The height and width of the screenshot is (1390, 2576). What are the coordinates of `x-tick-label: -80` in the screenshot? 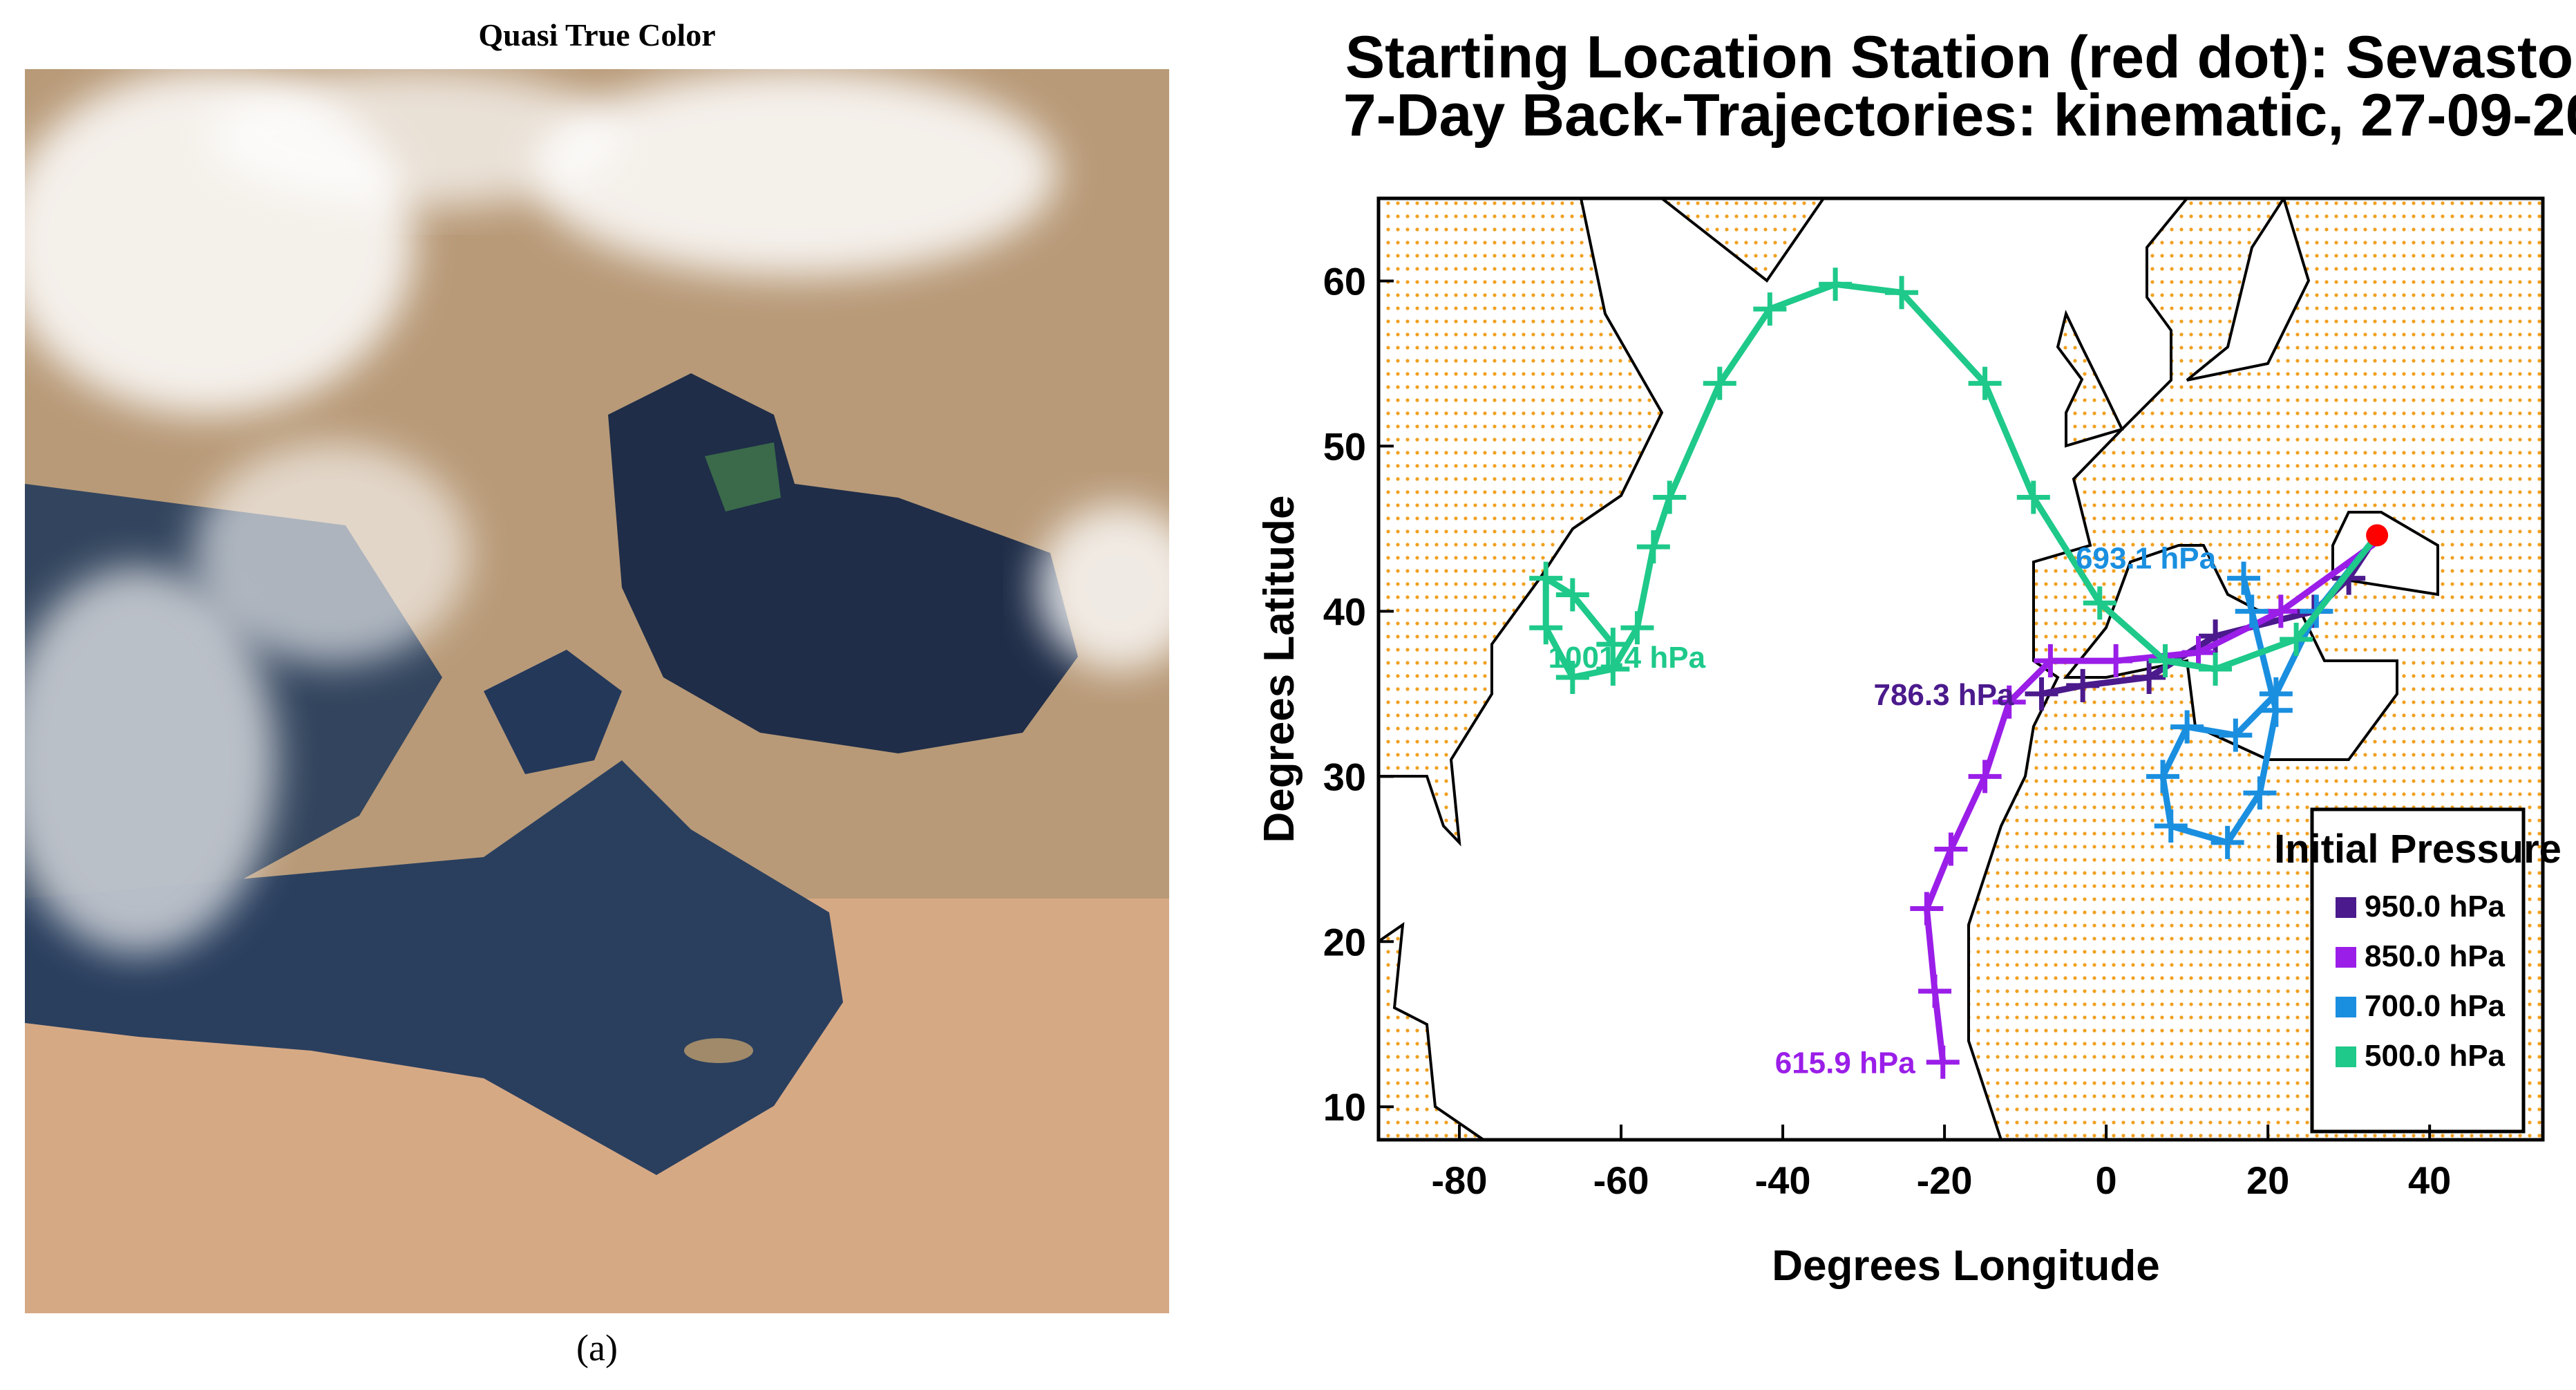 It's located at (1460, 1180).